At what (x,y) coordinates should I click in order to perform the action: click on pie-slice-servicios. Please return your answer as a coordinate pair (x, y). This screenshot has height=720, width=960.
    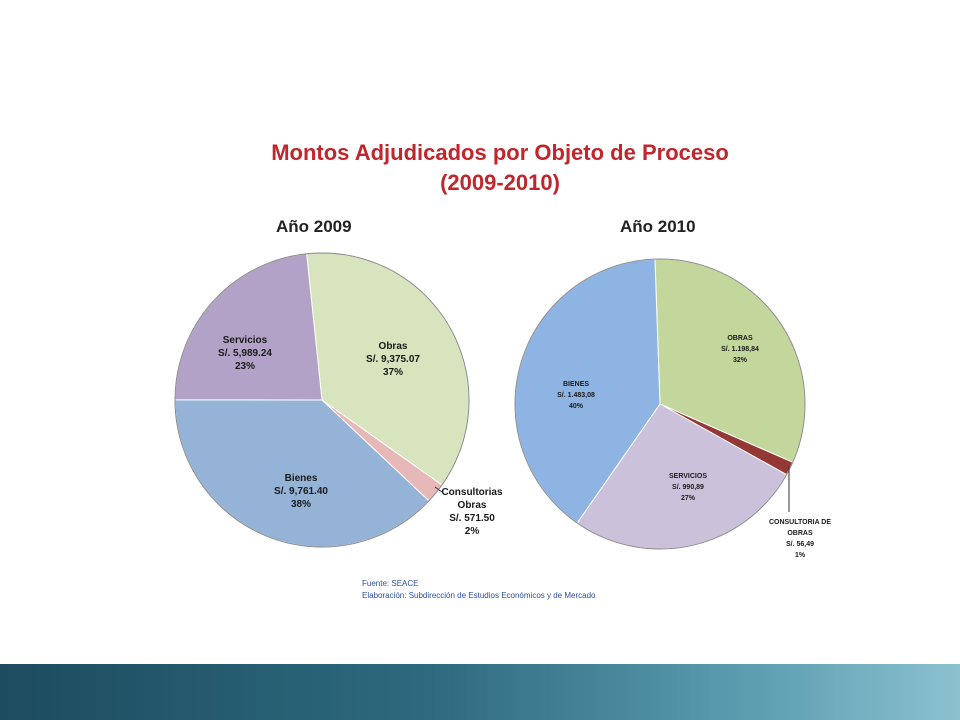
    Looking at the image, I should click on (248, 327).